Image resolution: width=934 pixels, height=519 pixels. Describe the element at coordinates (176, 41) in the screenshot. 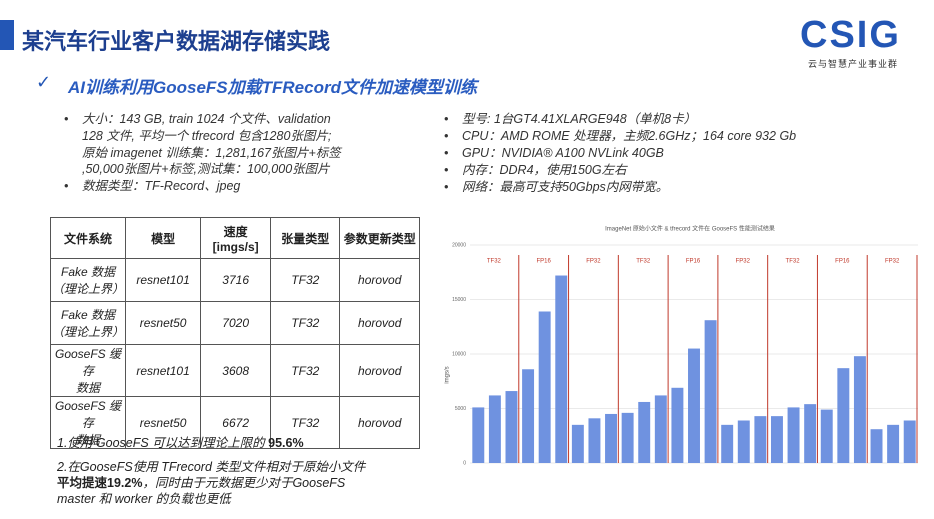

I see `slide-title: 某汽车行业客户数据湖存储实践` at that location.